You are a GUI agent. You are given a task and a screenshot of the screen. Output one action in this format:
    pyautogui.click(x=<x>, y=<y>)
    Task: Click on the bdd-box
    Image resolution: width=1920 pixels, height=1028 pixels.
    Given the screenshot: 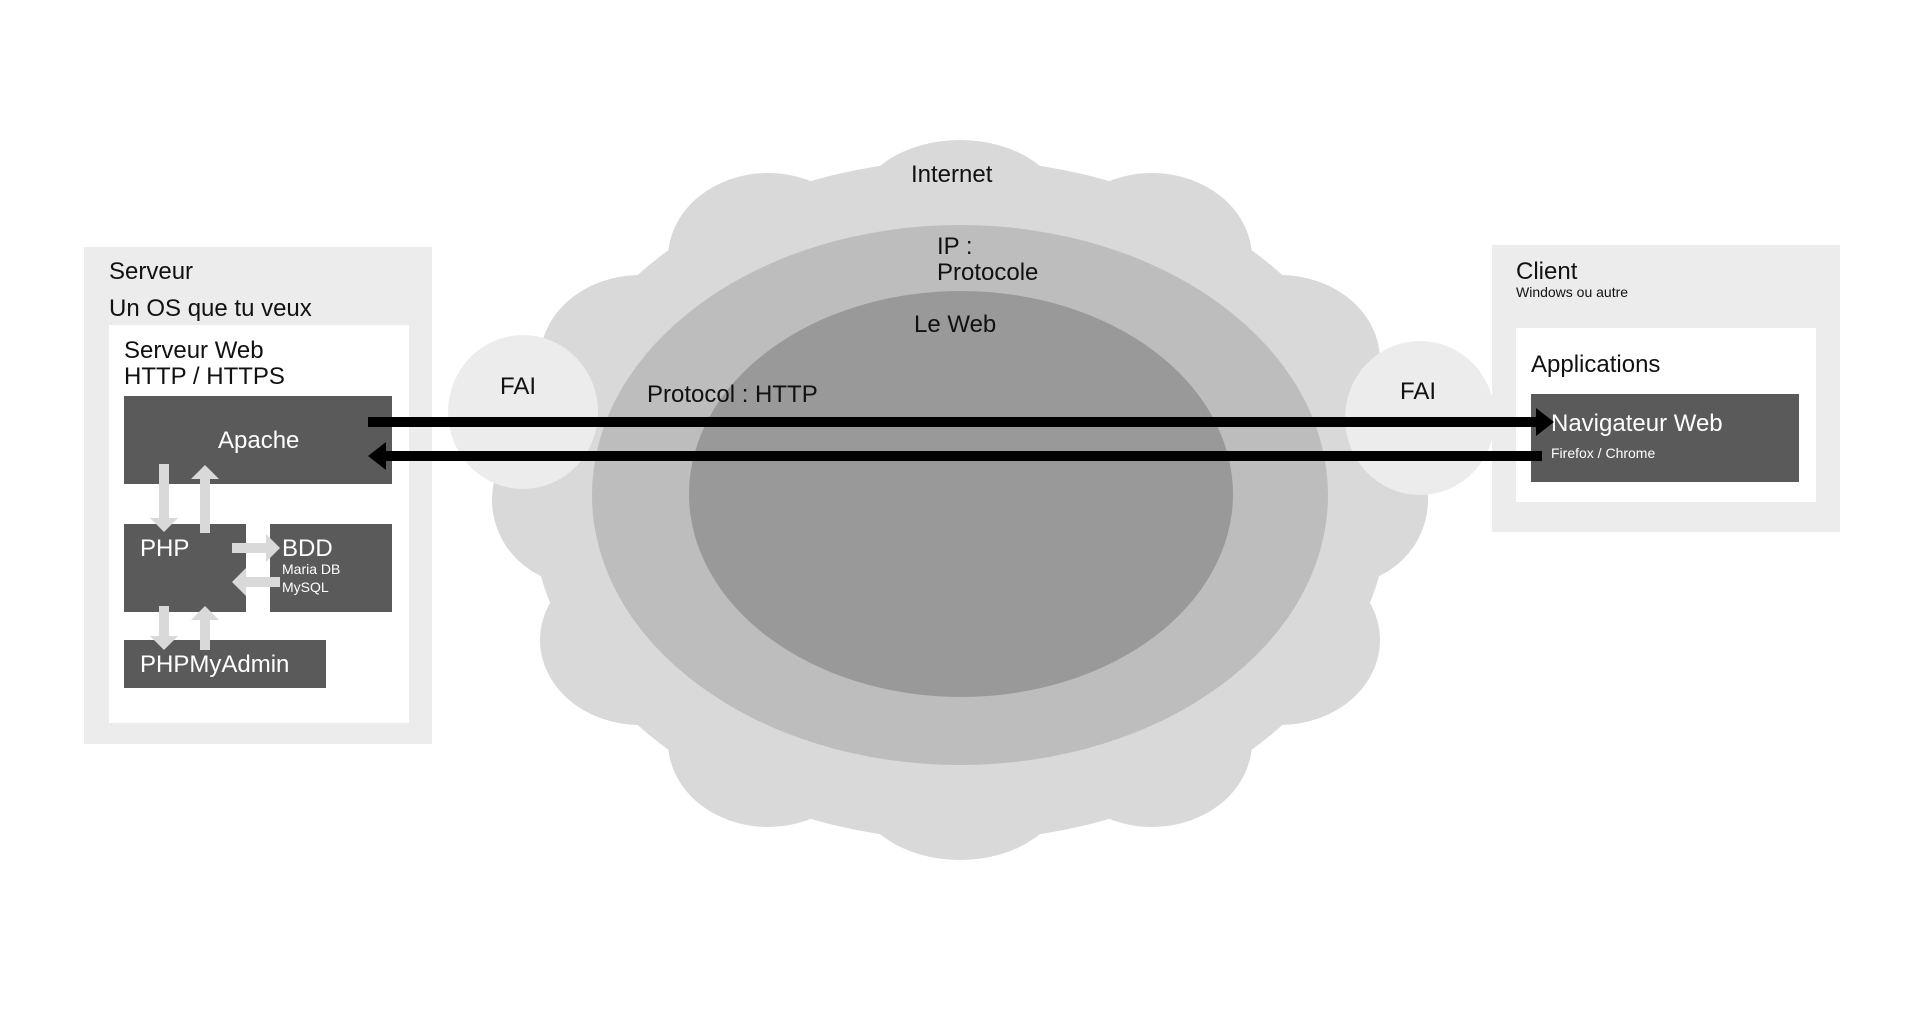 What is the action you would take?
    pyautogui.click(x=331, y=568)
    